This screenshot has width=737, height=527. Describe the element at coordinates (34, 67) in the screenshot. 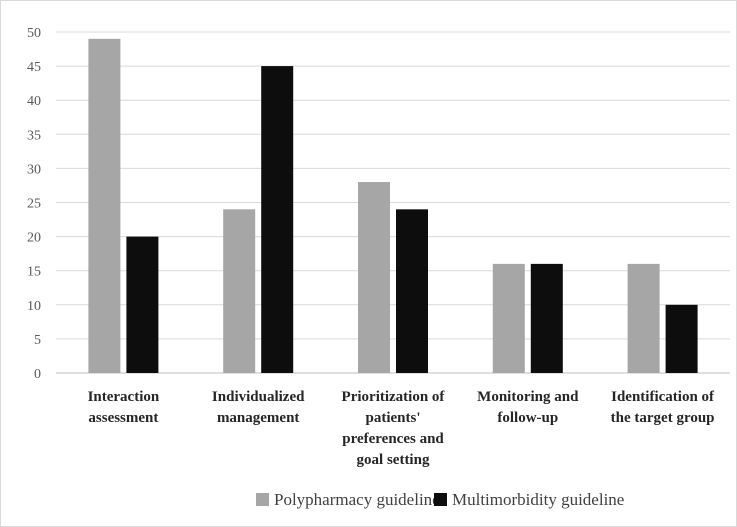

I see `y-tick-label: 45` at that location.